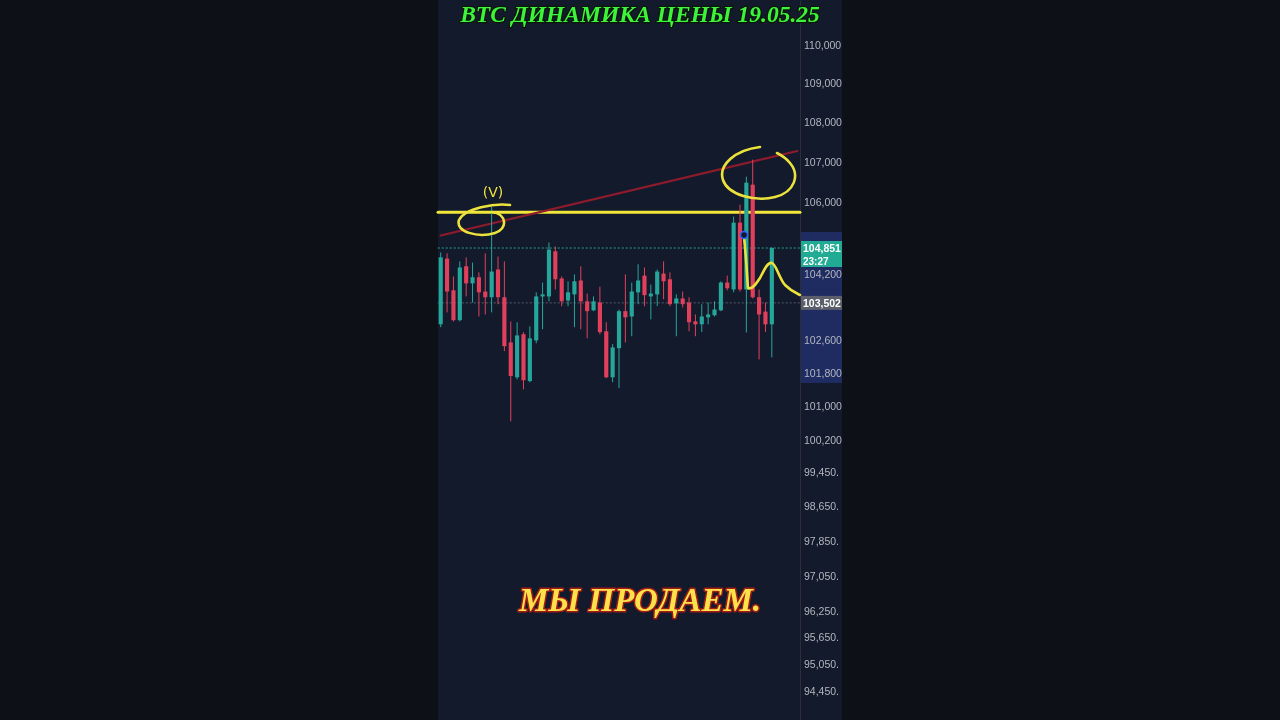 This screenshot has width=1280, height=720. What do you see at coordinates (822, 247) in the screenshot?
I see `ref-line-label: 104,851` at bounding box center [822, 247].